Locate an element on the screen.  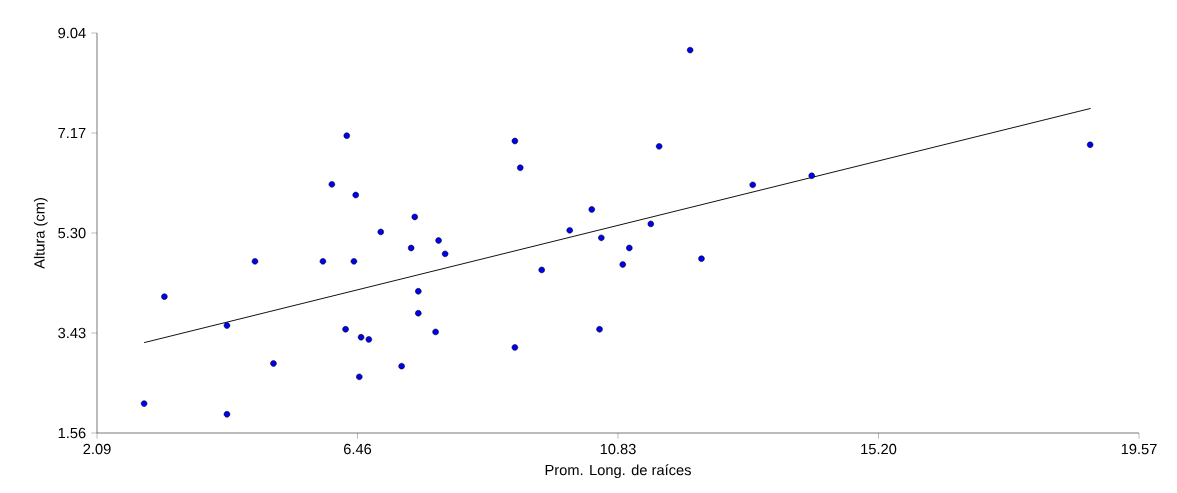
y-axis-title: Altura (cm) is located at coordinates (40, 233).